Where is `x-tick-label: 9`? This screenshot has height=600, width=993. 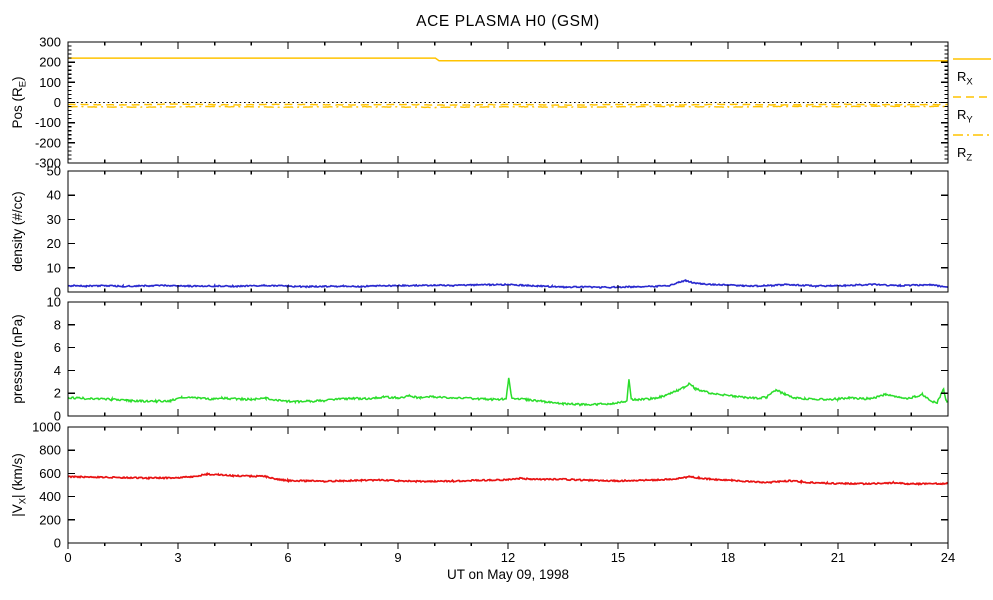 x-tick-label: 9 is located at coordinates (397, 557).